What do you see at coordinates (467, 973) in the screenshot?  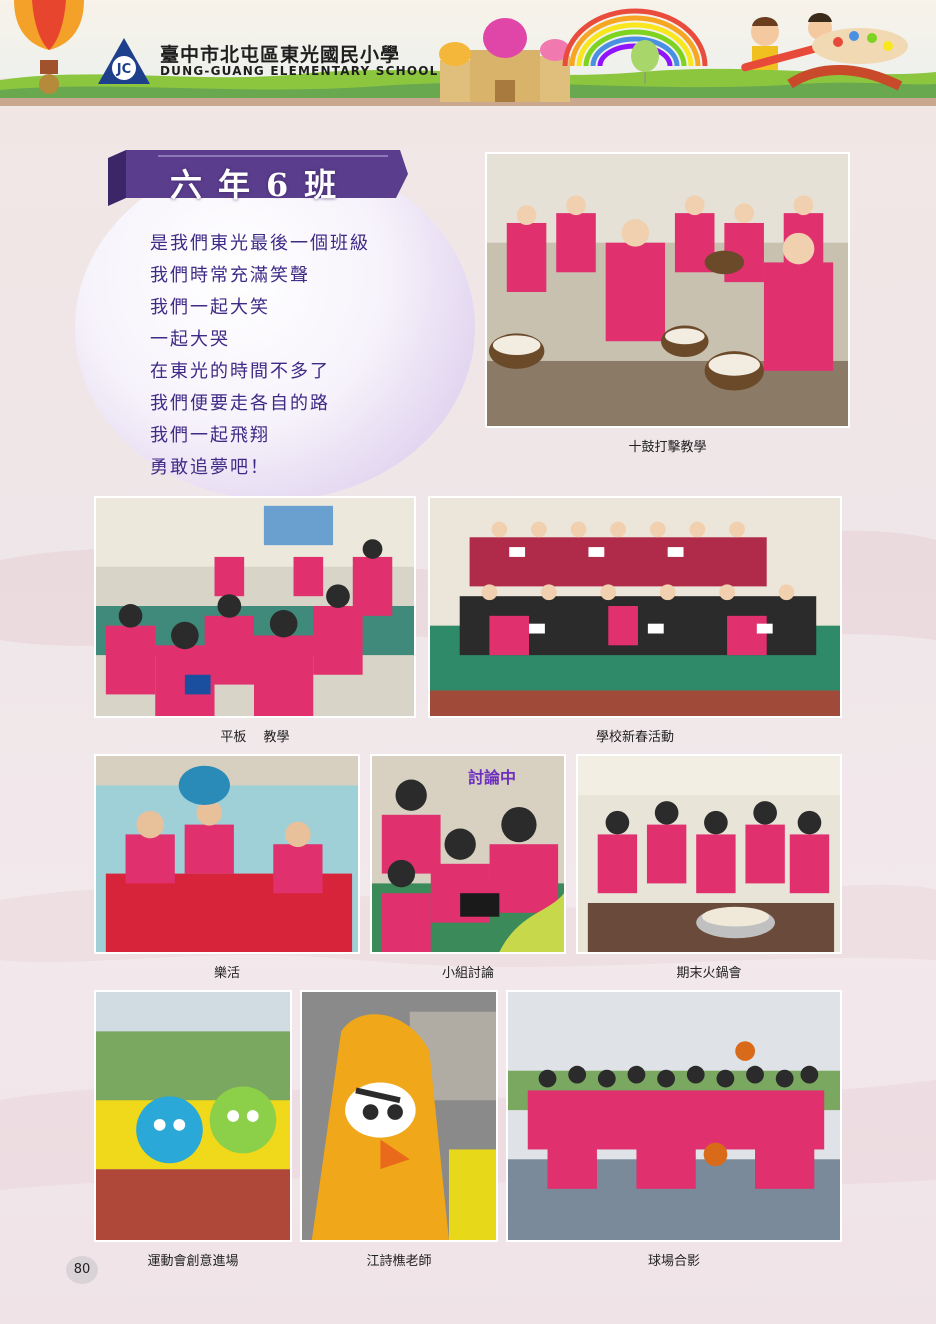 I see `caption-group-discussion: 小組討論` at bounding box center [467, 973].